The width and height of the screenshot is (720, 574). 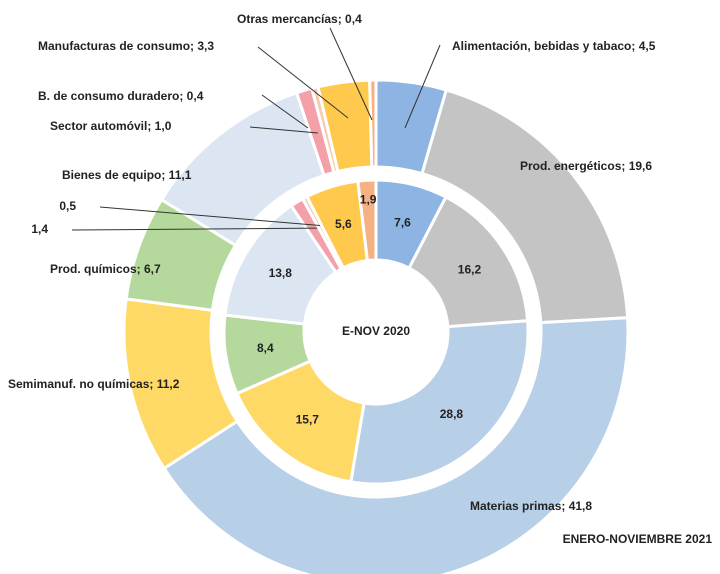 I want to click on slice-label: 15,7, so click(x=308, y=420).